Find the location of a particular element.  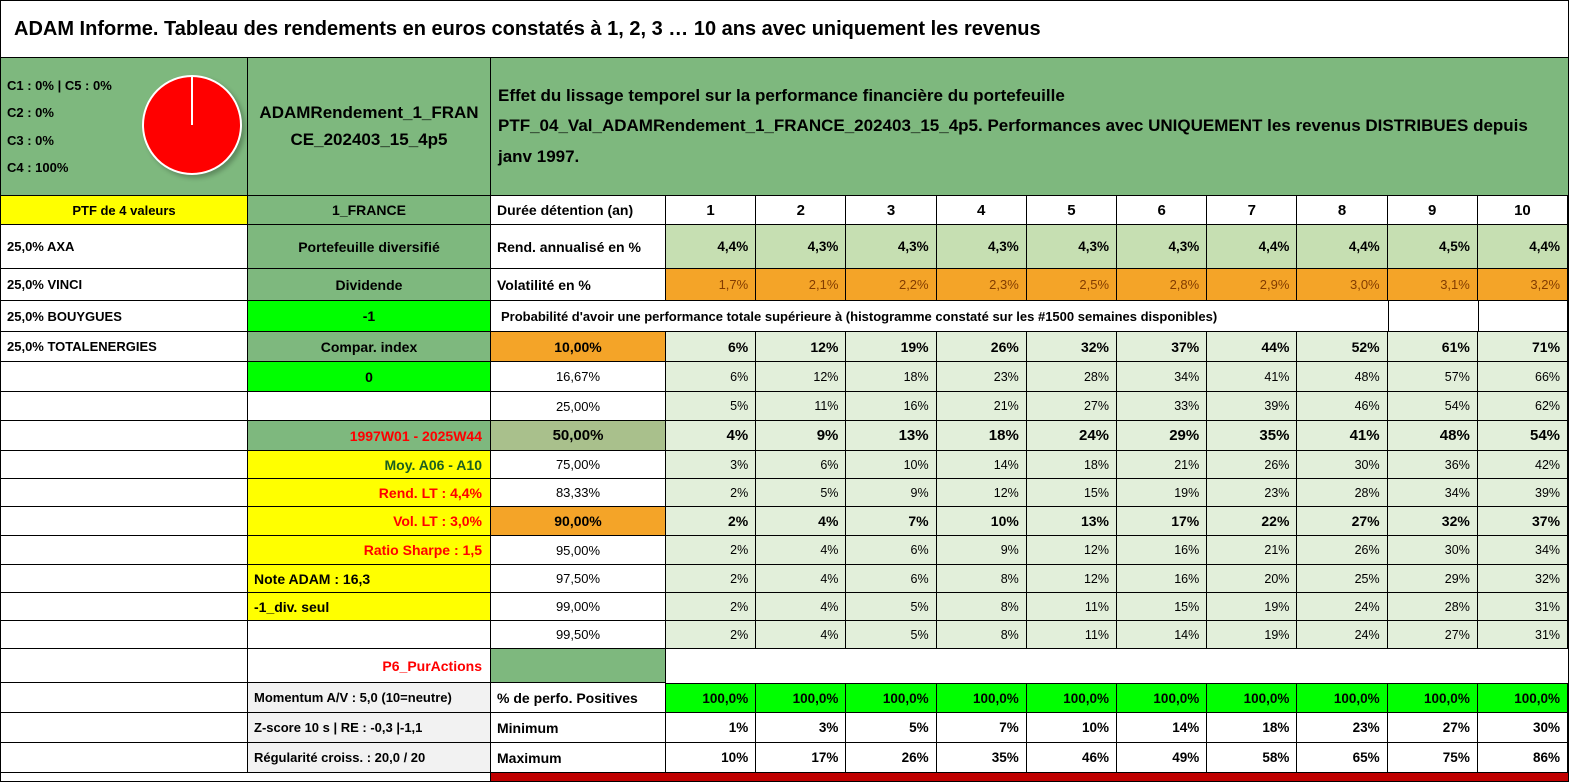

prob-value-cell: 21% is located at coordinates (1252, 550).